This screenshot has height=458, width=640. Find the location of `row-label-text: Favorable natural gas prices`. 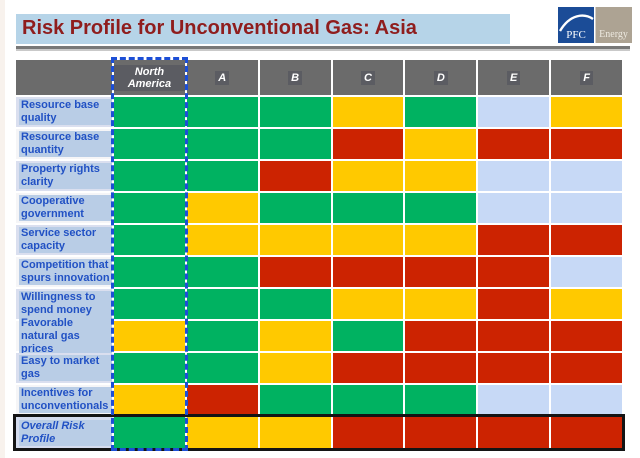

row-label-text: Favorable natural gas prices is located at coordinates (65, 336).